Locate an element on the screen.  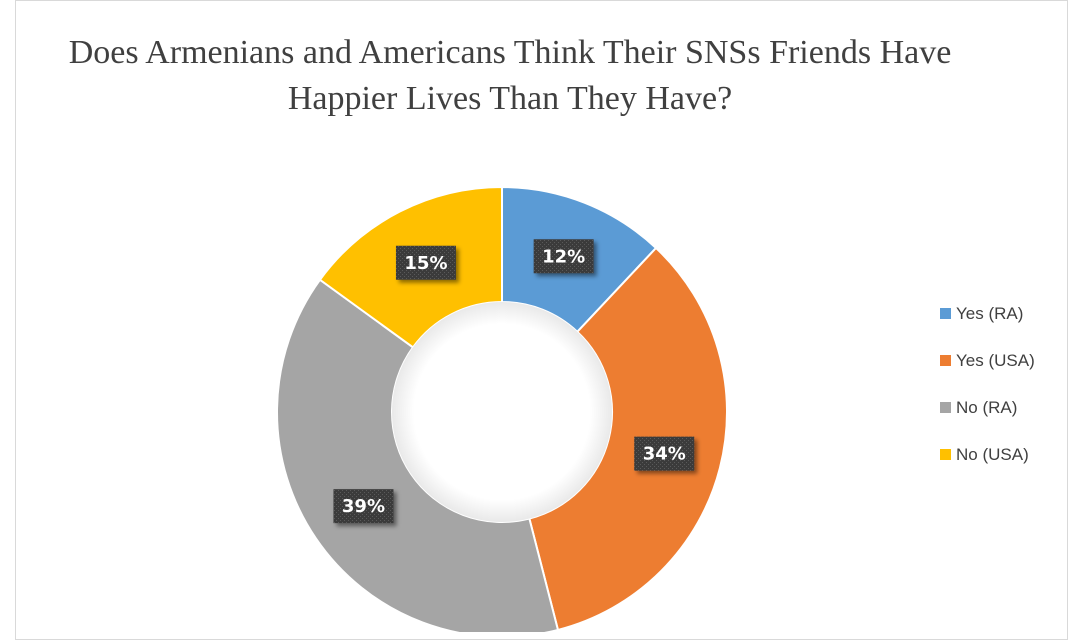
legend-label: Yes (RA) is located at coordinates (990, 313).